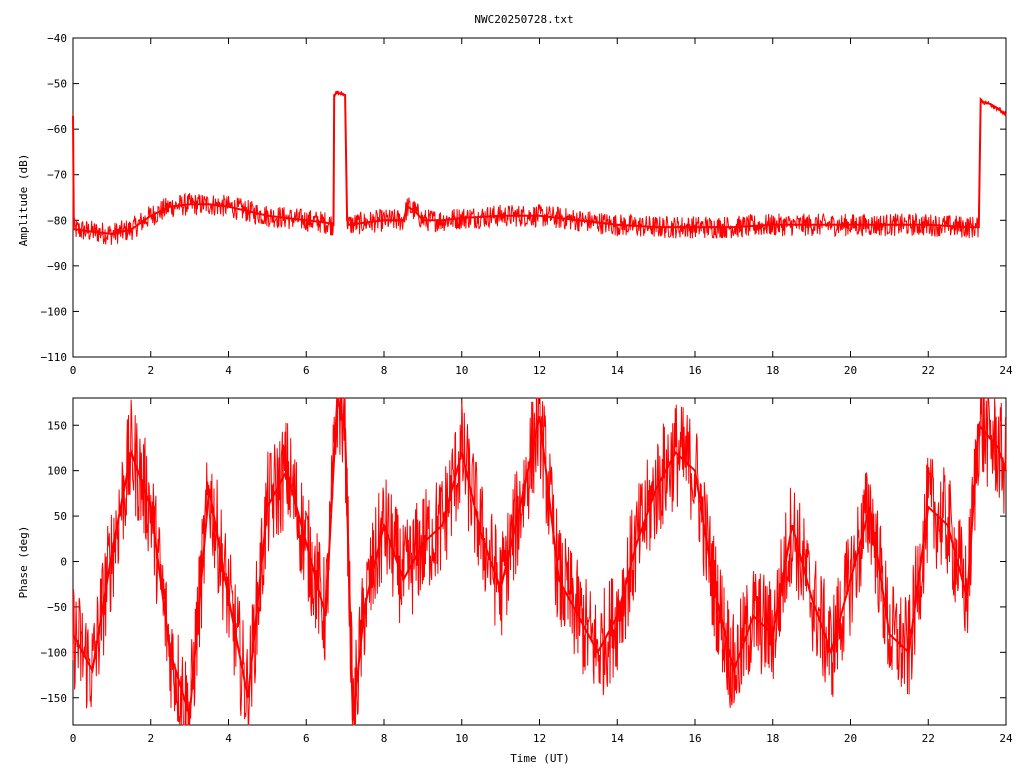  What do you see at coordinates (57, 38) in the screenshot?
I see `y-tick-label: −40` at bounding box center [57, 38].